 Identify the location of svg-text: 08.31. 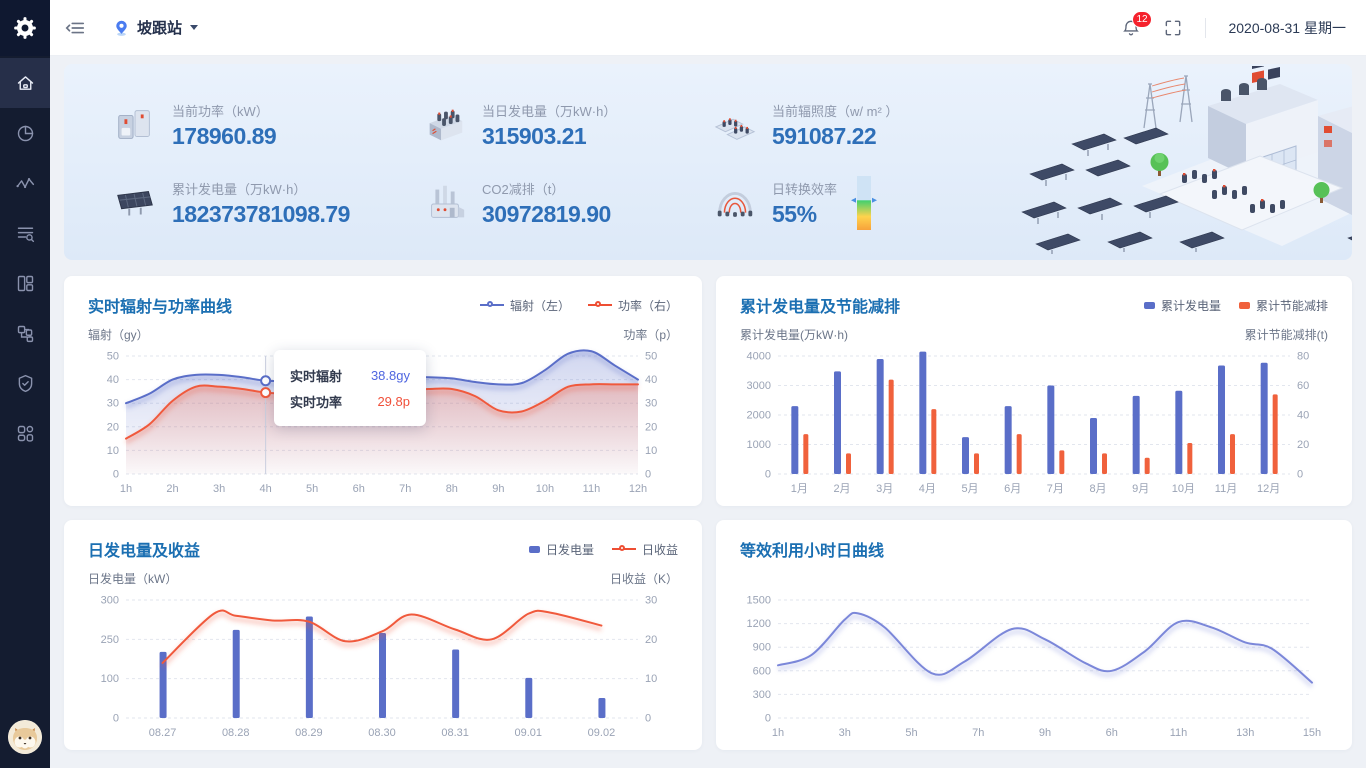
(455, 733).